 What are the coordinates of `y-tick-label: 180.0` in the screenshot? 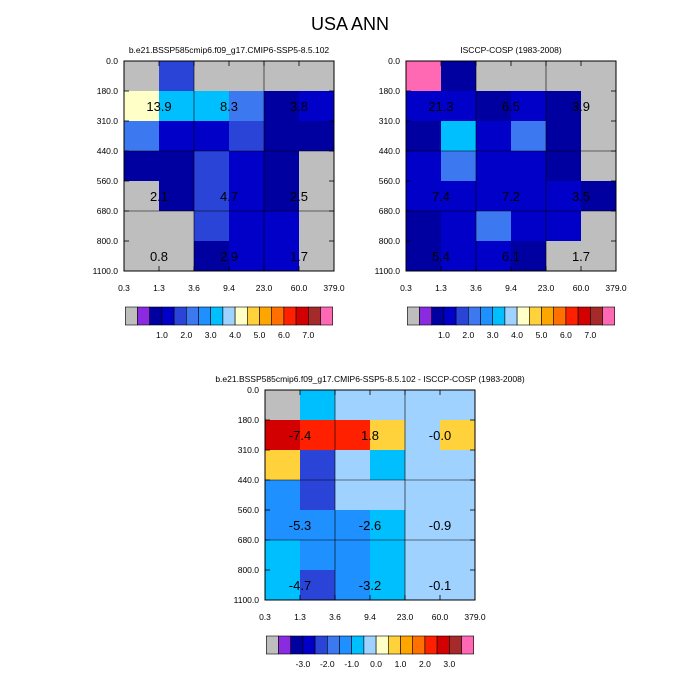 It's located at (108, 91).